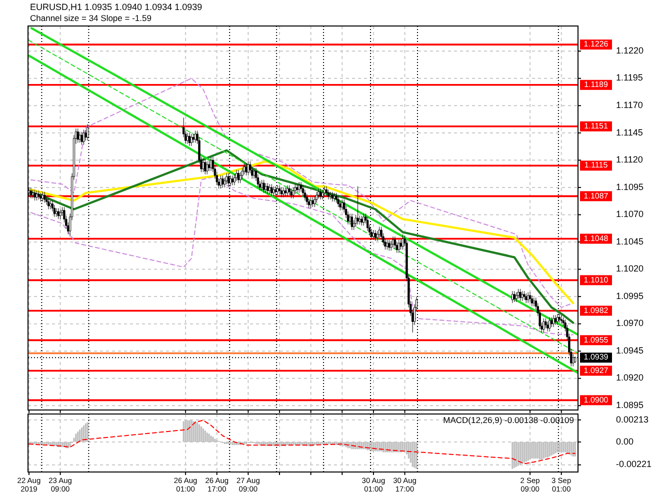  Describe the element at coordinates (596, 85) in the screenshot. I see `ref-line-label: 1.1189` at that location.